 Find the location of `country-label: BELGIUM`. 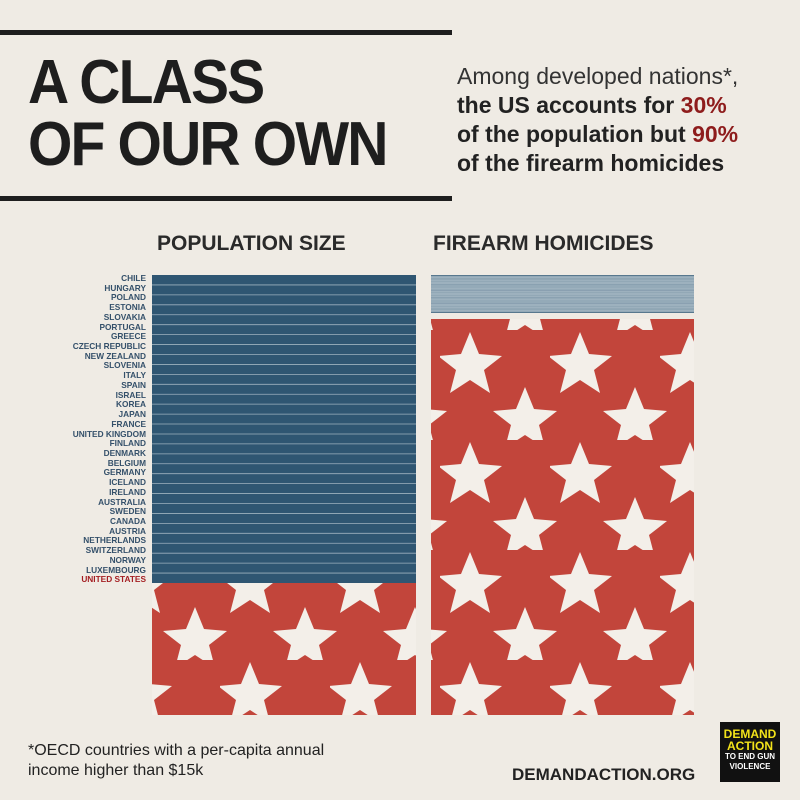

country-label: BELGIUM is located at coordinates (126, 462).